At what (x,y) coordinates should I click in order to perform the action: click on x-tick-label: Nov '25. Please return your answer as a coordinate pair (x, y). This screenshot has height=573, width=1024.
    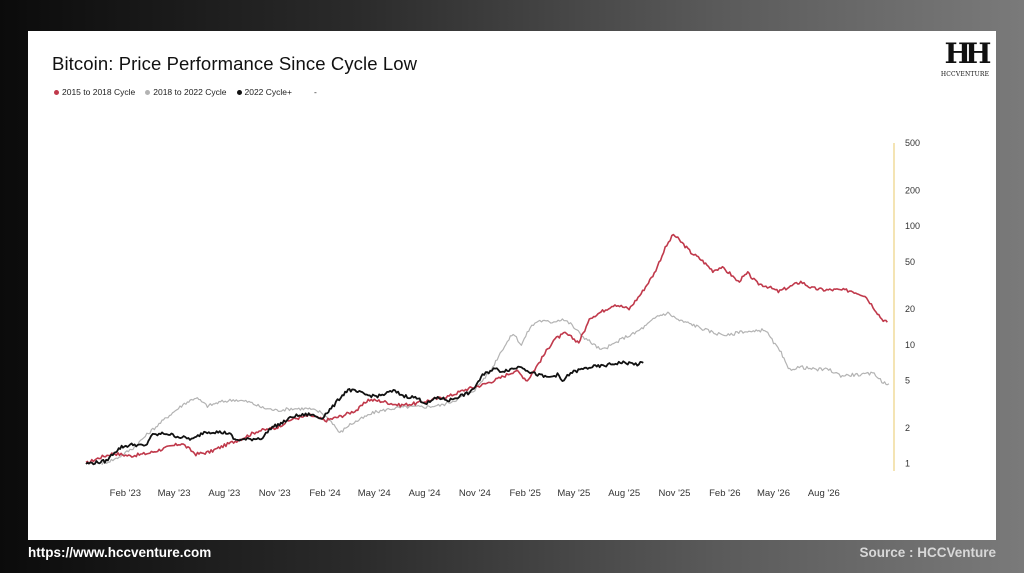
    Looking at the image, I should click on (675, 493).